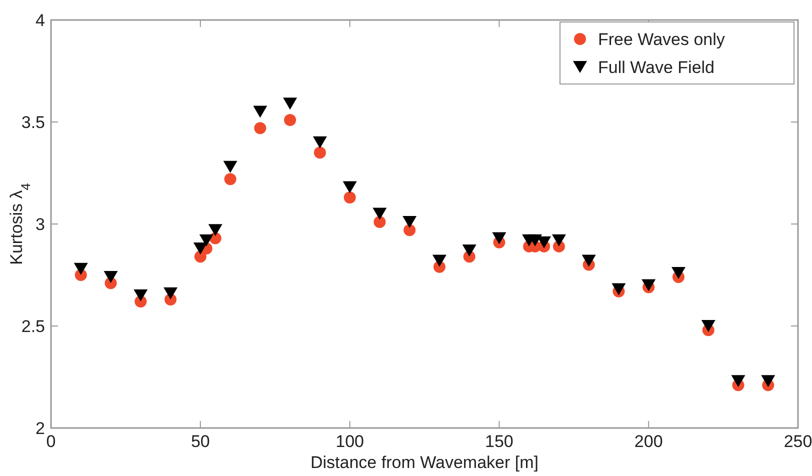 The image size is (812, 476). I want to click on x-tick-label: 250, so click(798, 441).